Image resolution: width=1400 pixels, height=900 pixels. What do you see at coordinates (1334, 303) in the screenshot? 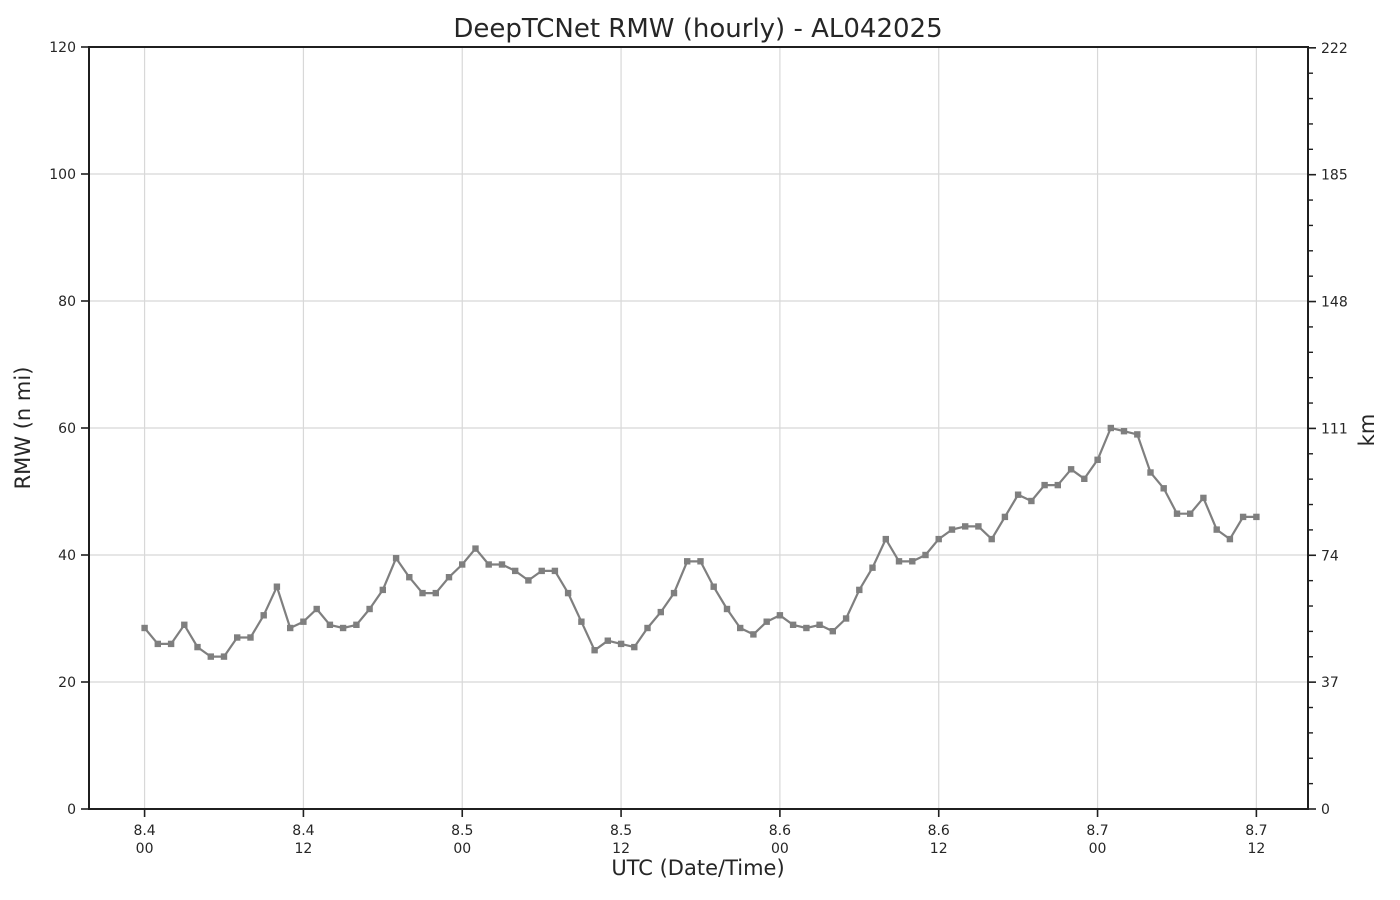
I see `right-tick-label: 148` at bounding box center [1334, 303].